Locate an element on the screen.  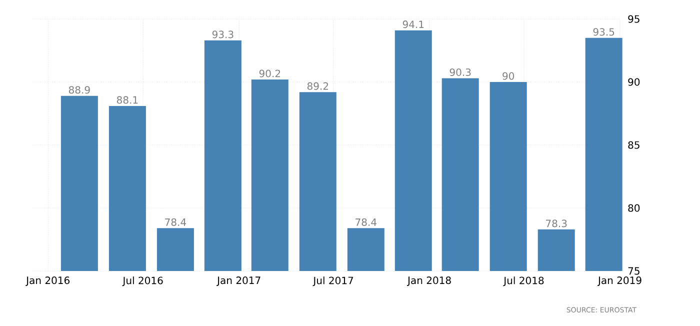
x-tick-label: Jul 2017 is located at coordinates (333, 281).